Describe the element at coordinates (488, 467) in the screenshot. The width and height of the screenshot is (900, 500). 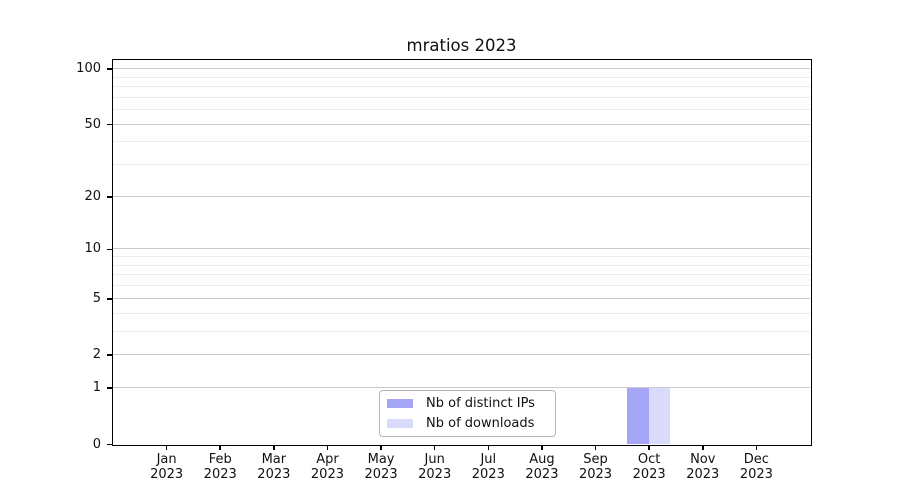
I see `x-tick-label: Jul 2023` at that location.